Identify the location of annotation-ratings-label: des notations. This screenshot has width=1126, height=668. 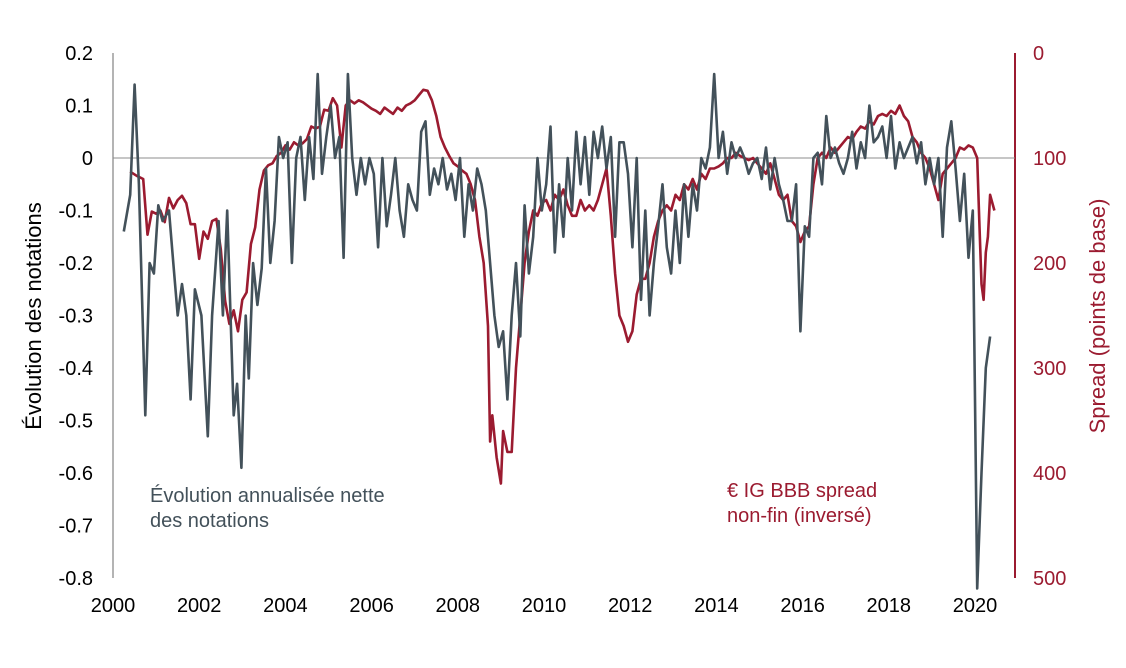
(209, 521).